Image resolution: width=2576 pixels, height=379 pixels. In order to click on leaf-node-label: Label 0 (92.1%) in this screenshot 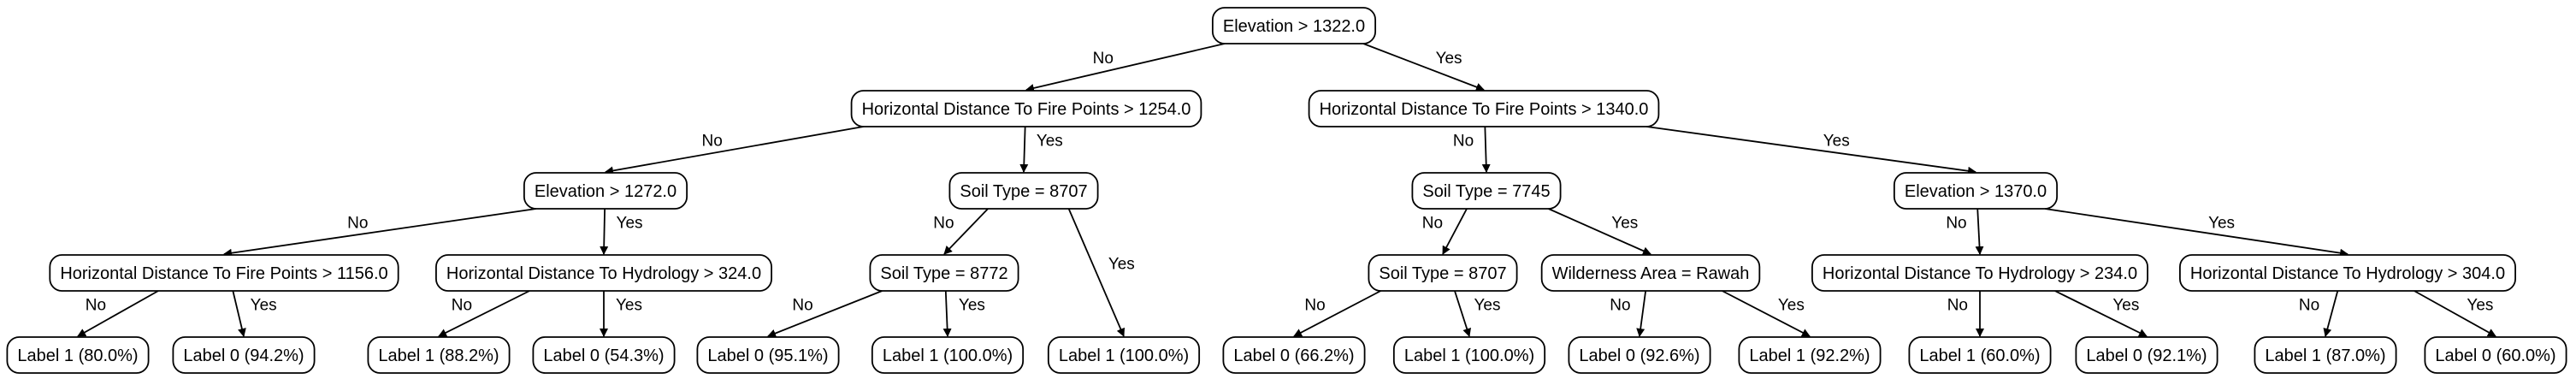, I will do `click(2146, 355)`.